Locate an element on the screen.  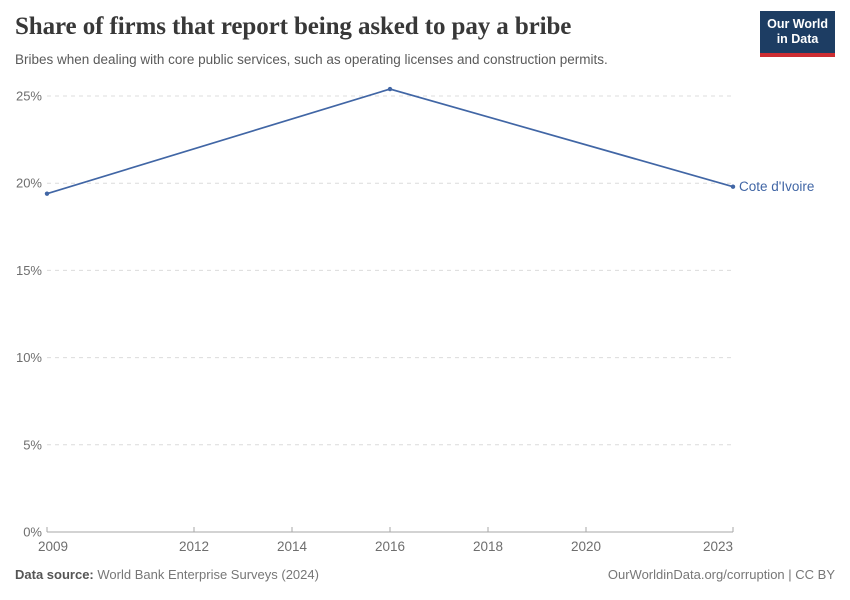
y-axis-tick-label: 5% is located at coordinates (32, 444).